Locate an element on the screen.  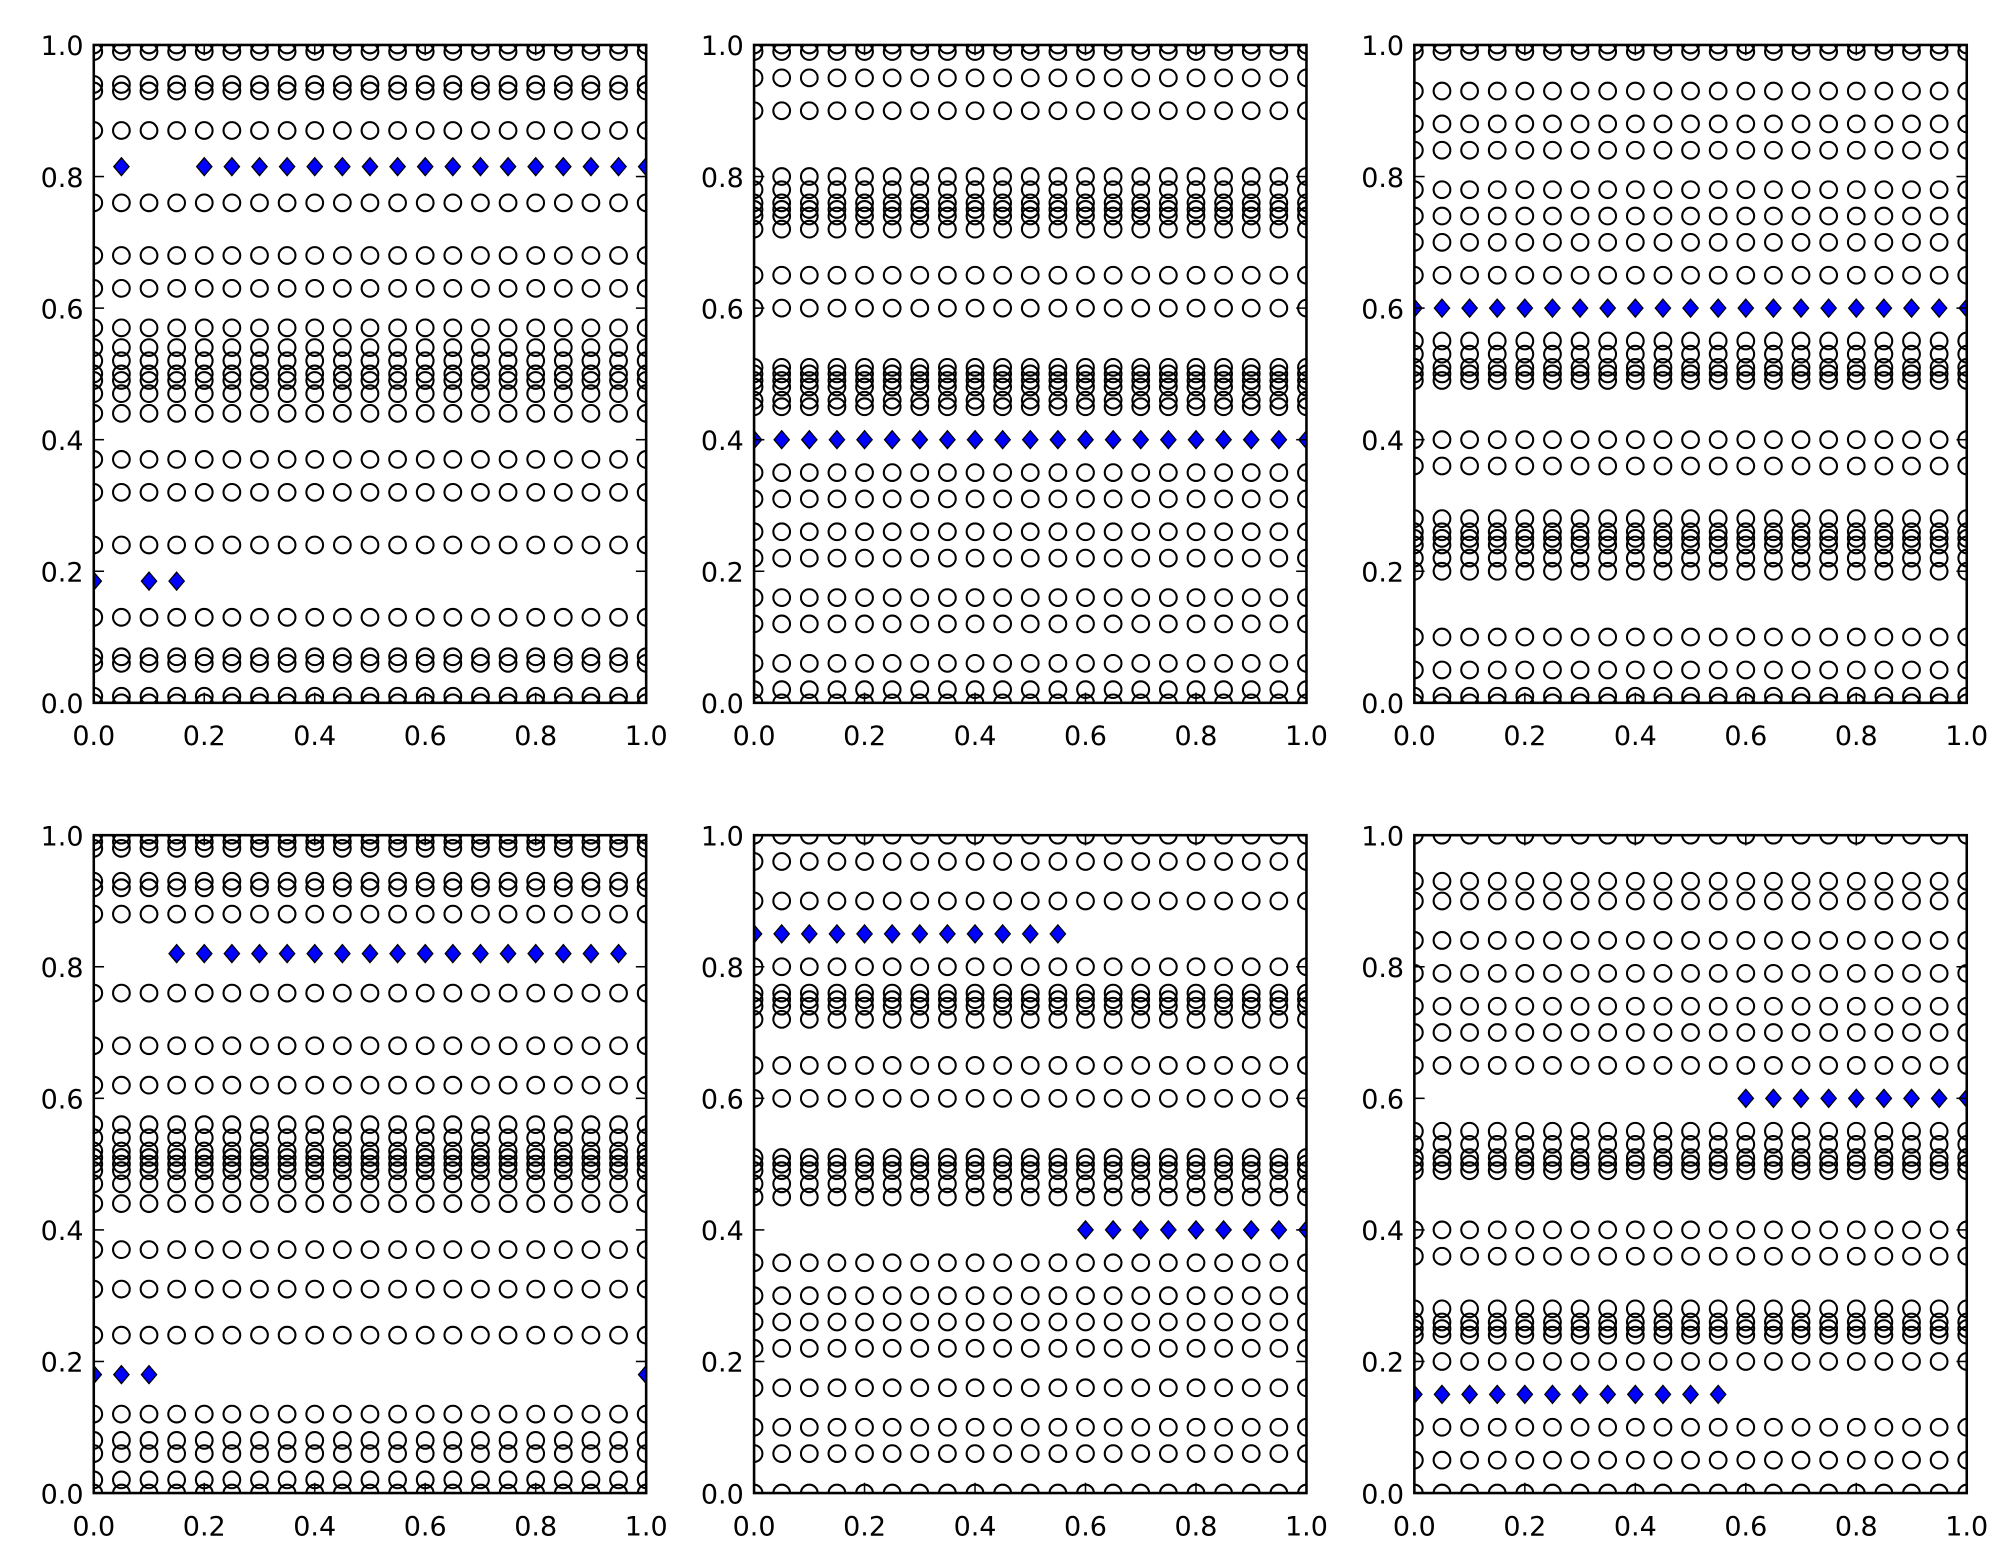
y-tick-label: 1.0 is located at coordinates (62, 836).